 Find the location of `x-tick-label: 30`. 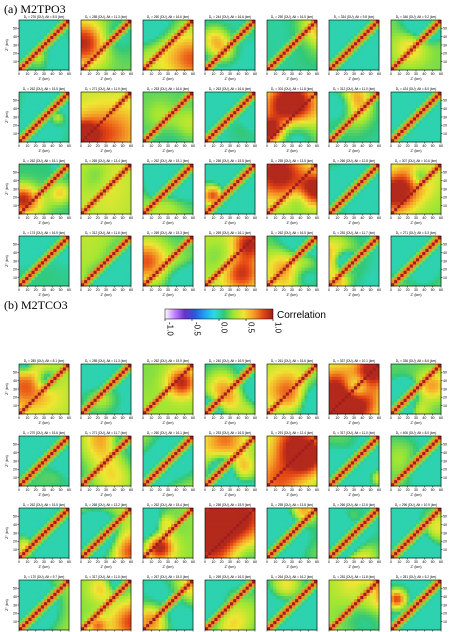

x-tick-label: 30 is located at coordinates (106, 146).